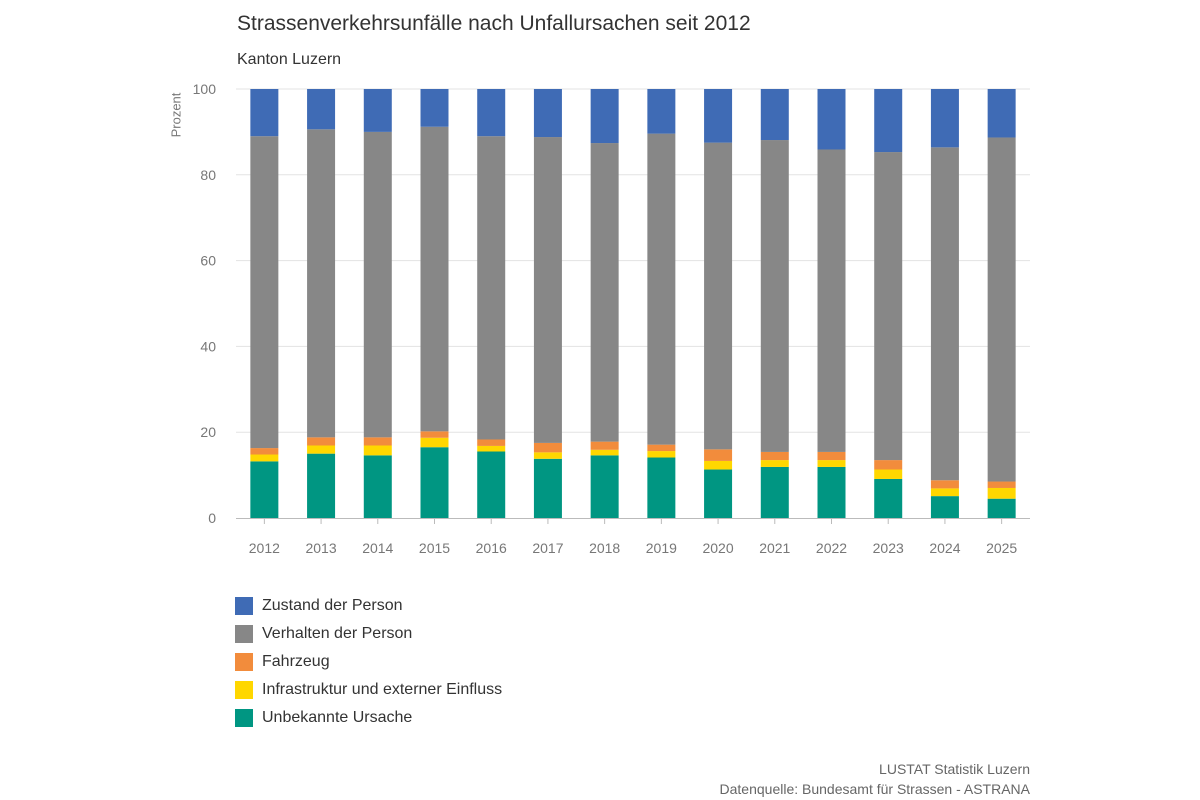 This screenshot has width=1200, height=800. Describe the element at coordinates (289, 59) in the screenshot. I see `chart-subtitle: Kanton Luzern` at that location.